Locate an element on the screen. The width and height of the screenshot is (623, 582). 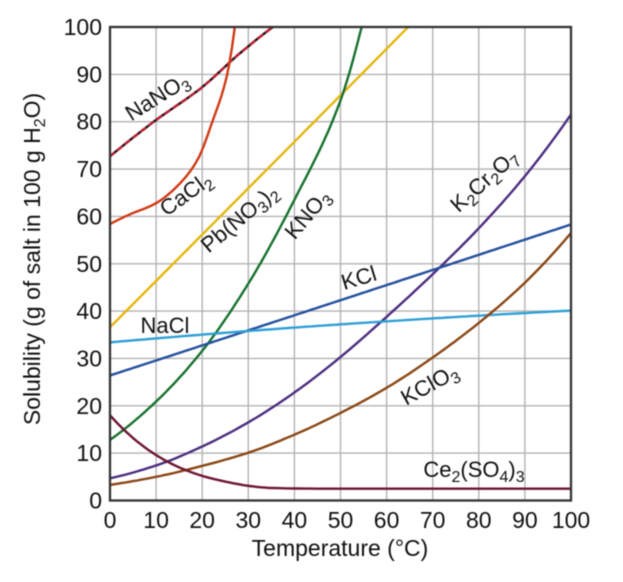
svg-text:Solubility (g of salt in 100 g: Solubility (g of salt in 100 g H2O) is located at coordinates (34, 259).